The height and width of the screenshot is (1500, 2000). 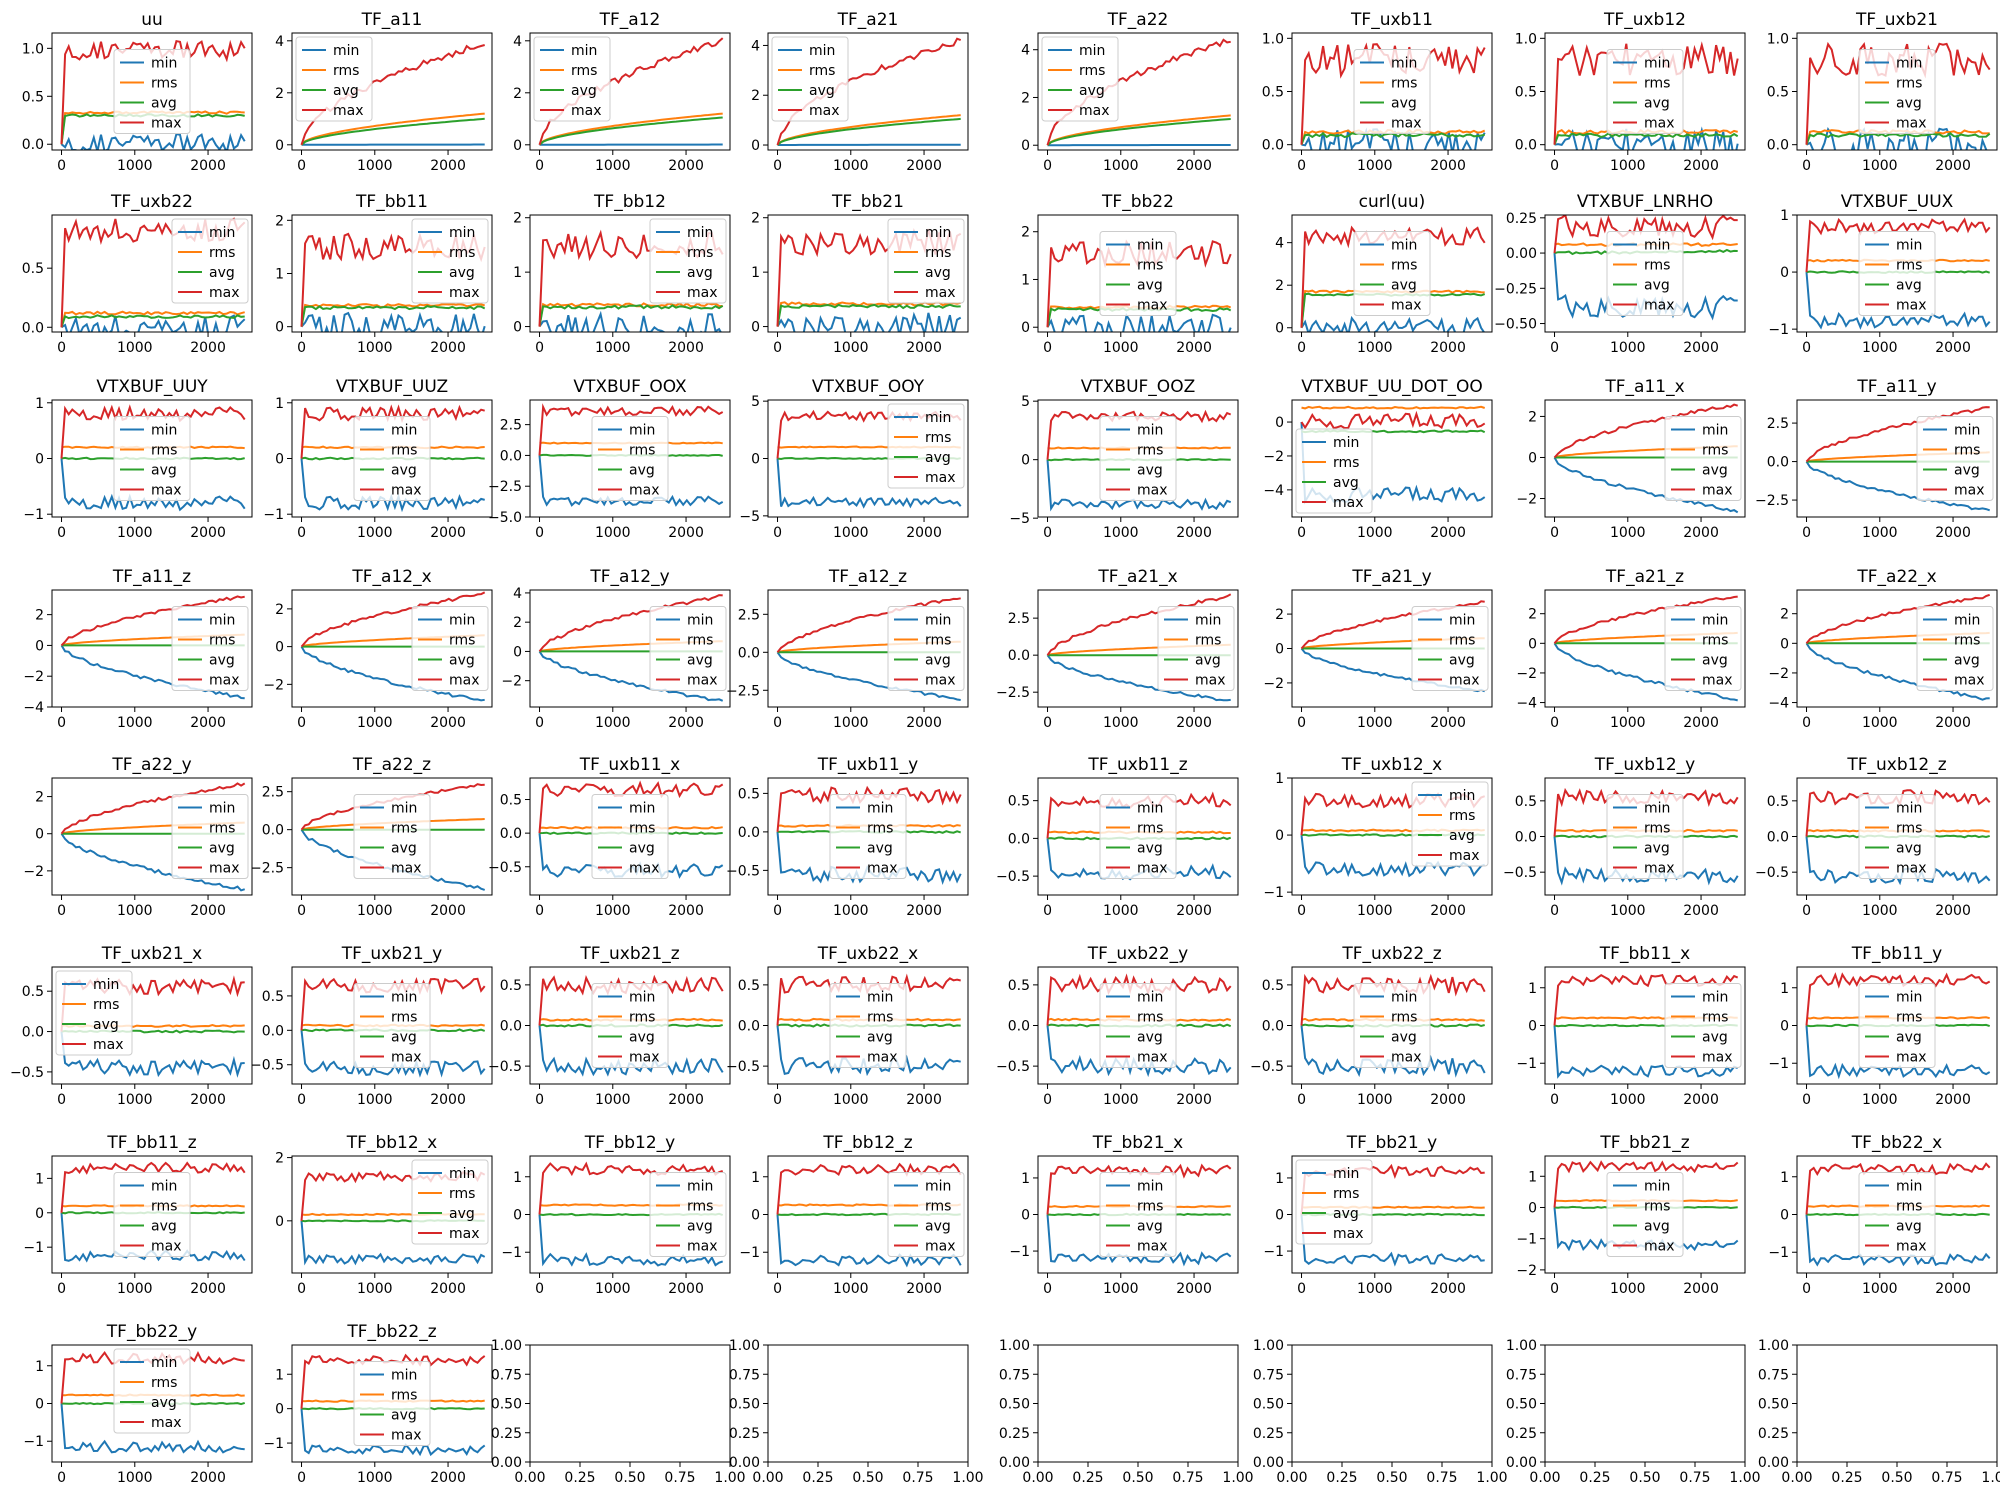 I want to click on subplot-title: VTXBUF_LNRHO, so click(x=1645, y=202).